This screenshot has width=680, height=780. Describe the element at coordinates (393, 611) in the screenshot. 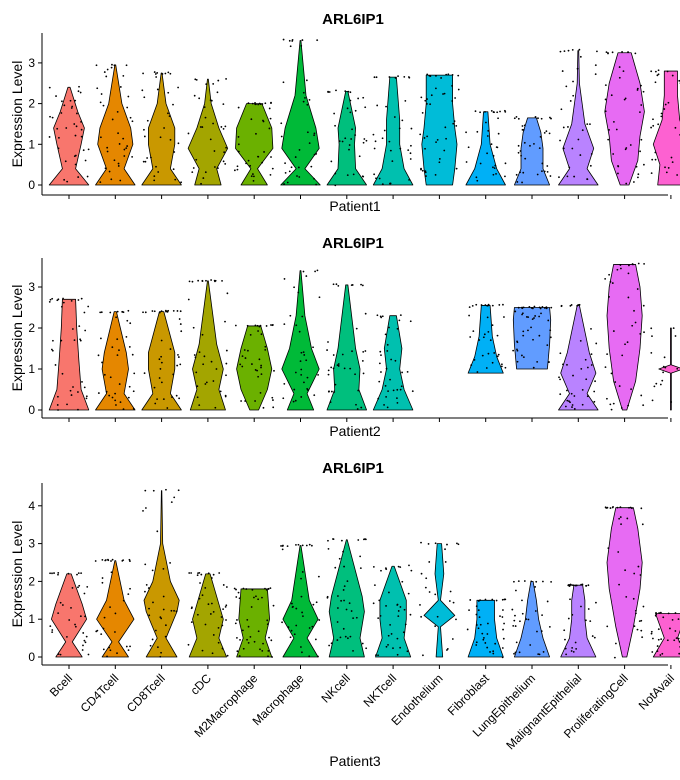

I see `violin-NKTcell` at that location.